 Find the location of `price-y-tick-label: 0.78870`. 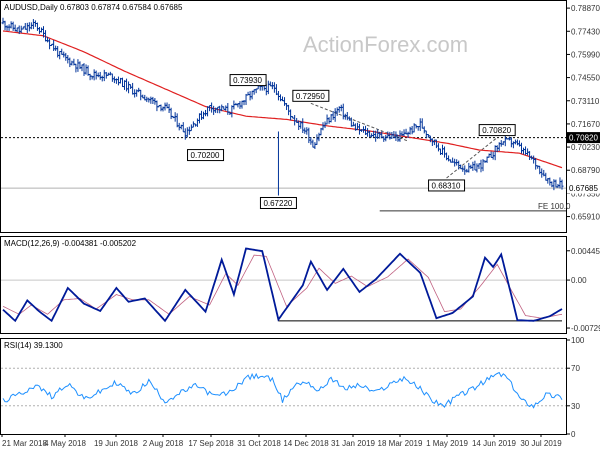

price-y-tick-label: 0.78870 is located at coordinates (585, 8).